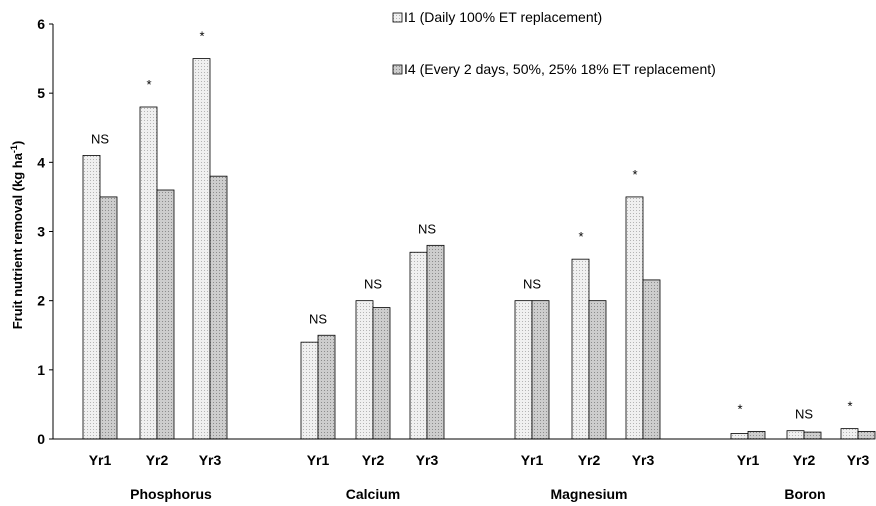  What do you see at coordinates (804, 494) in the screenshot?
I see `group-label-boron: Boron` at bounding box center [804, 494].